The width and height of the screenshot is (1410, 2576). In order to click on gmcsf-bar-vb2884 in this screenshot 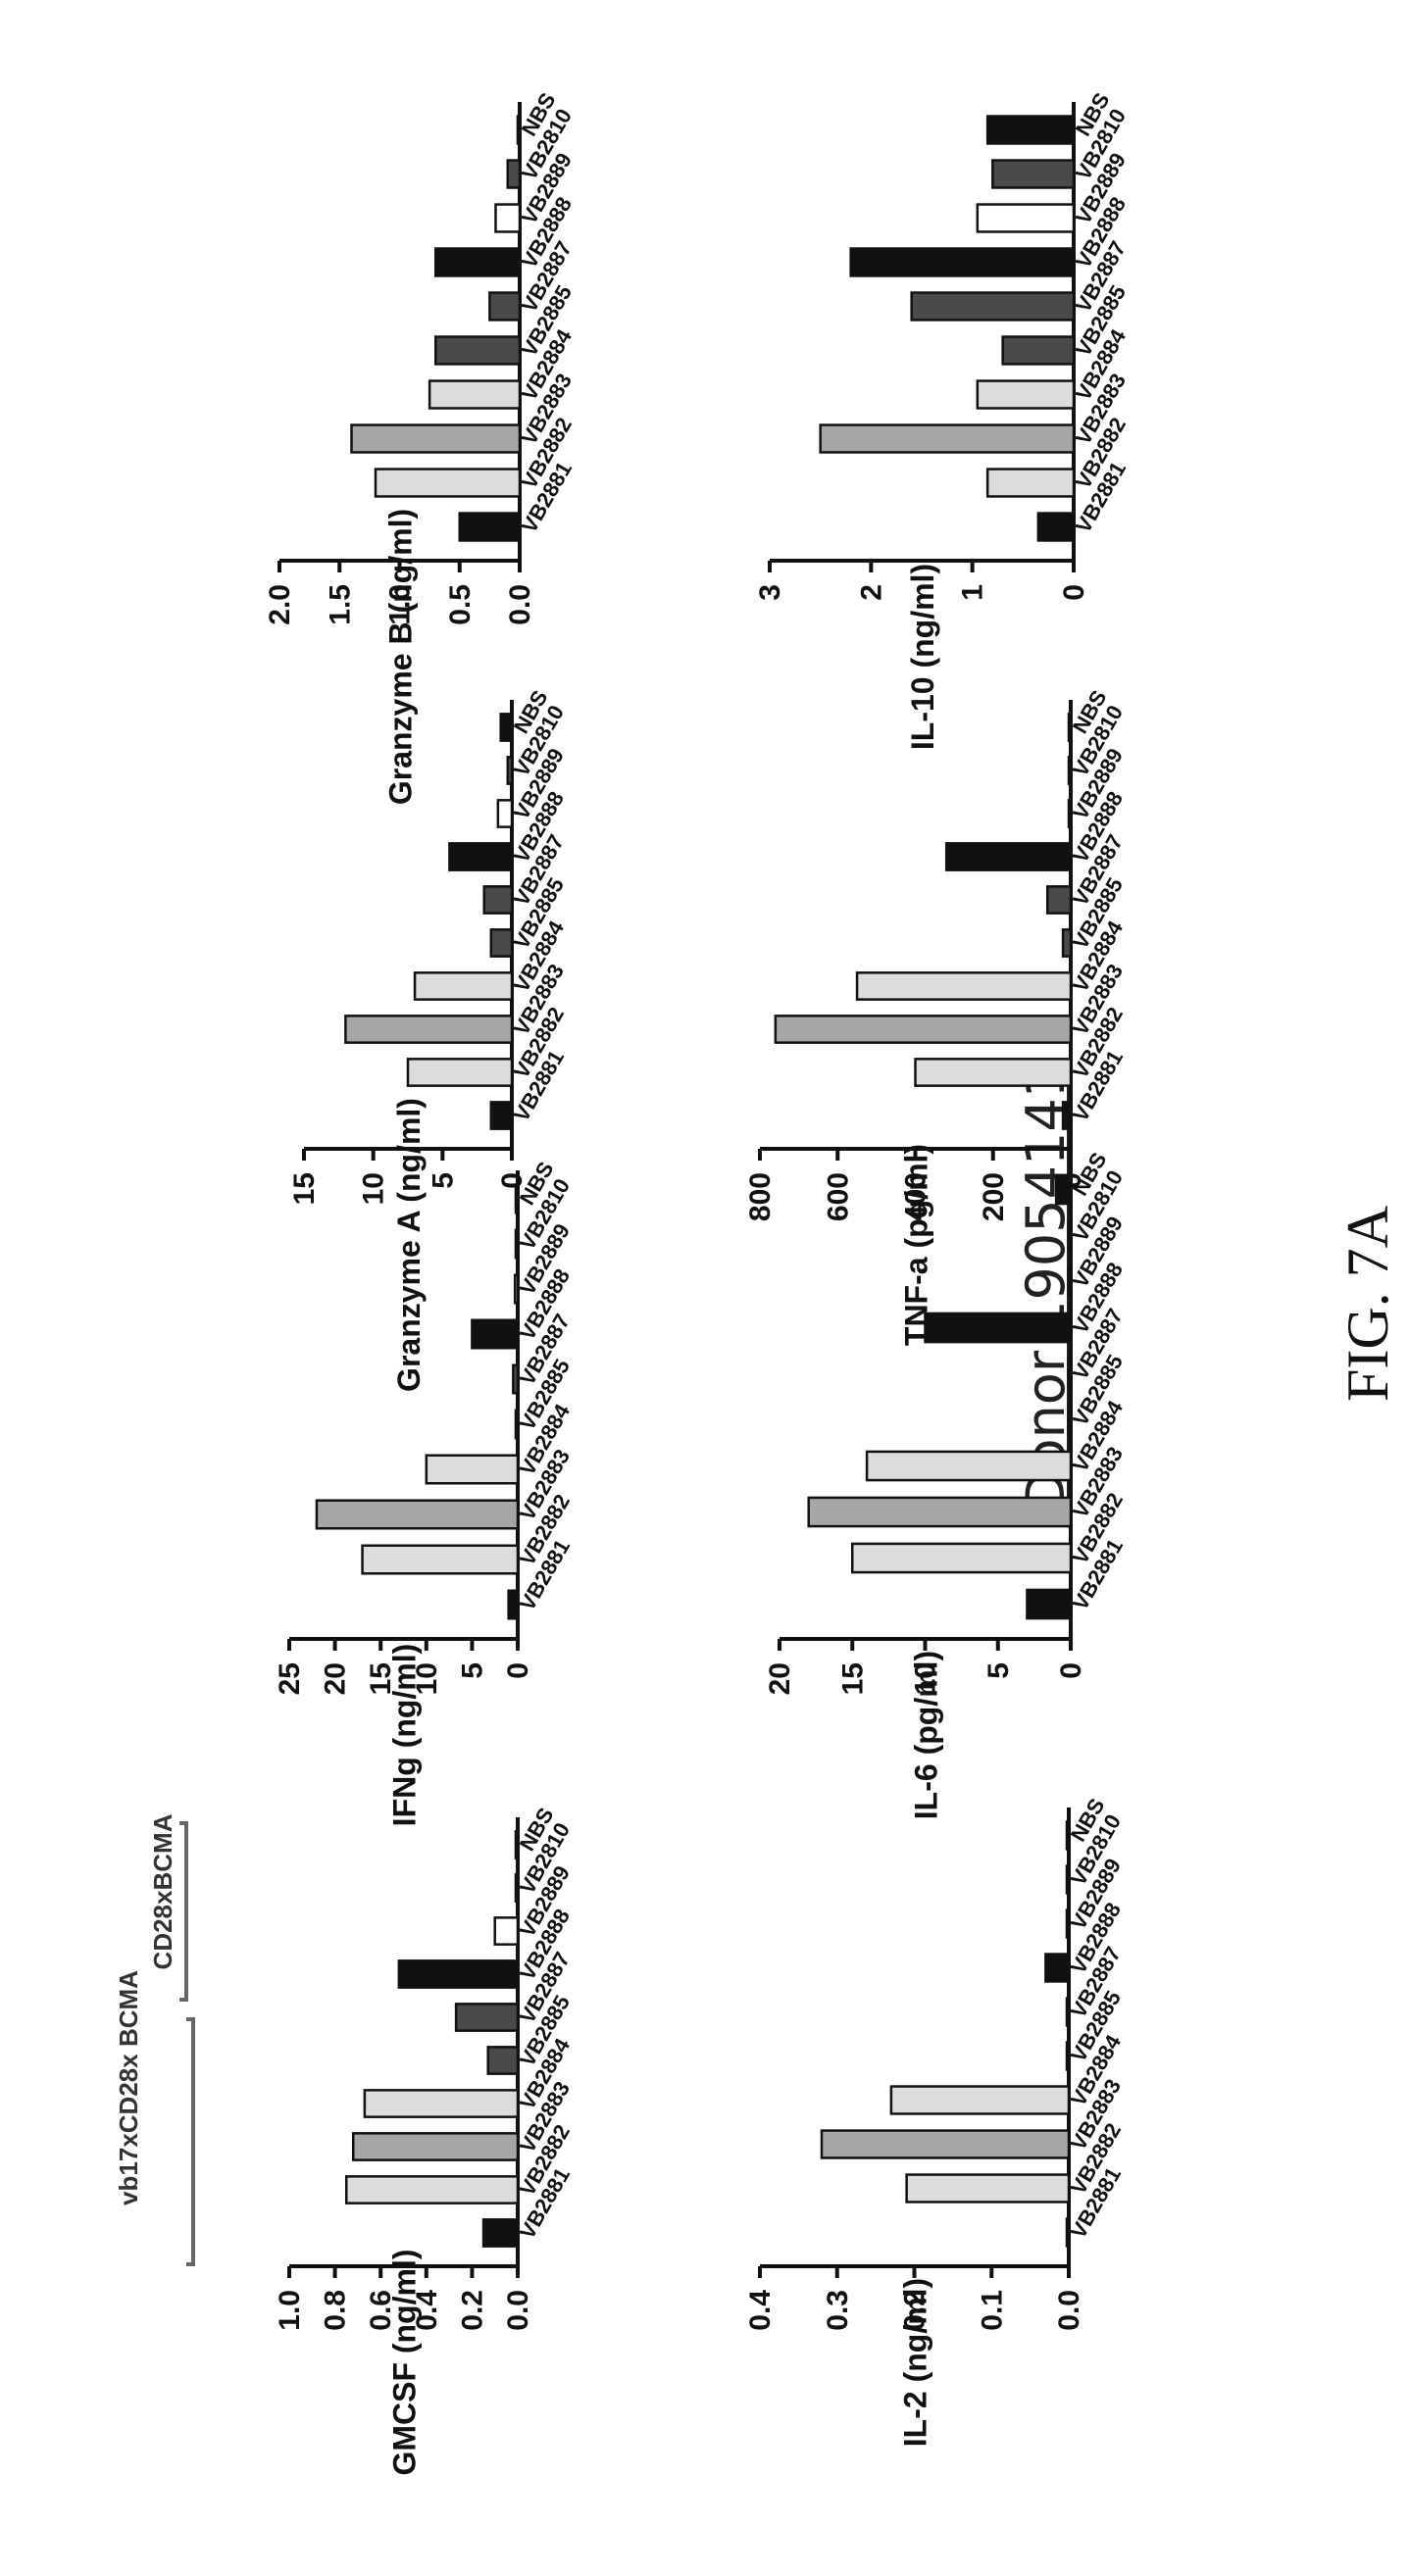, I will do `click(442, 2103)`.